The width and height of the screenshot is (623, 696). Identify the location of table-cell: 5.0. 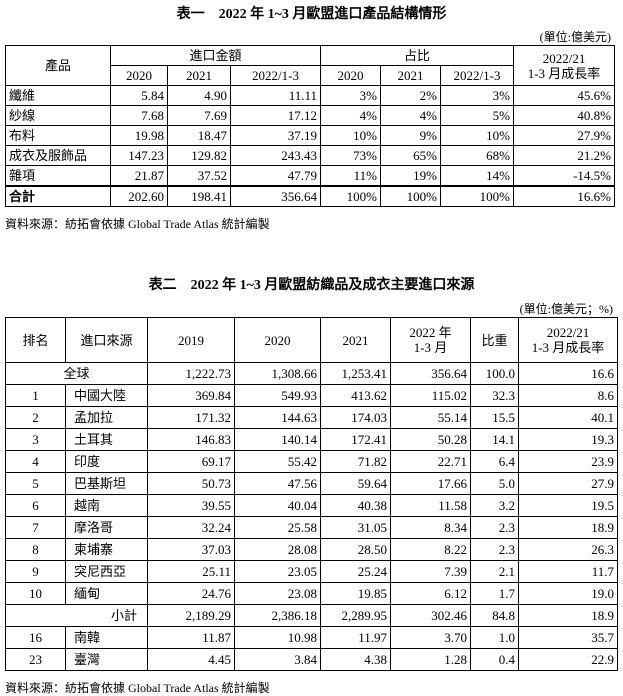
(494, 483).